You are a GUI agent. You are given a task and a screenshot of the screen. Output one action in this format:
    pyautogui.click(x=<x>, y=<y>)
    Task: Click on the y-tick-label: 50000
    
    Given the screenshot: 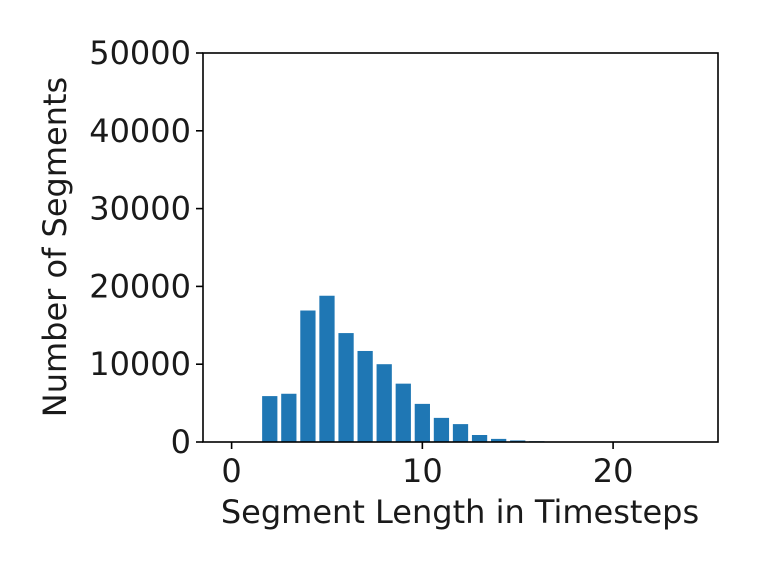 What is the action you would take?
    pyautogui.click(x=140, y=53)
    